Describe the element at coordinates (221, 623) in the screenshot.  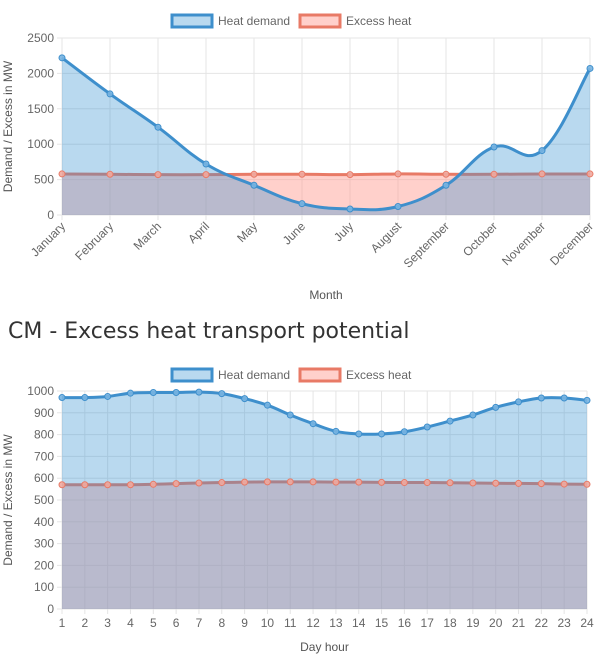
I see `hourly-x-tick-label: 8` at that location.